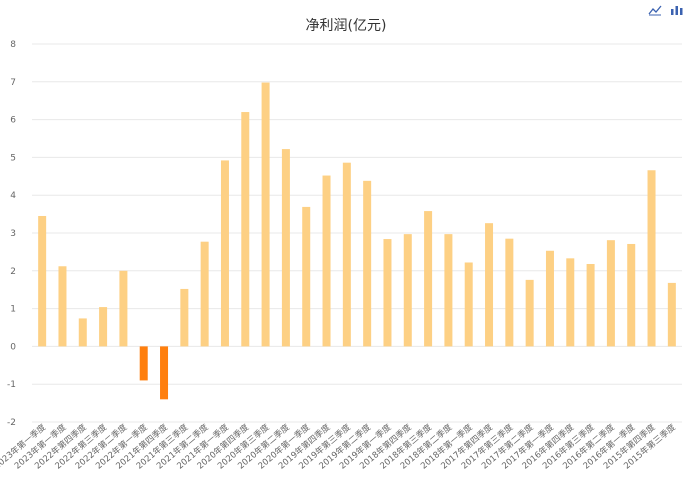  Describe the element at coordinates (666, 10) in the screenshot. I see `chart-toolbar` at that location.